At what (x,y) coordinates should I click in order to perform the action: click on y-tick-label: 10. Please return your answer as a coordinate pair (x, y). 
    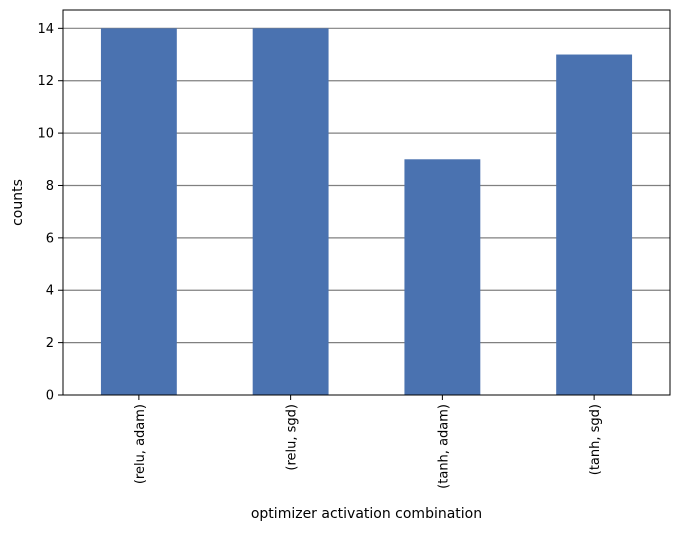
    Looking at the image, I should click on (45, 134).